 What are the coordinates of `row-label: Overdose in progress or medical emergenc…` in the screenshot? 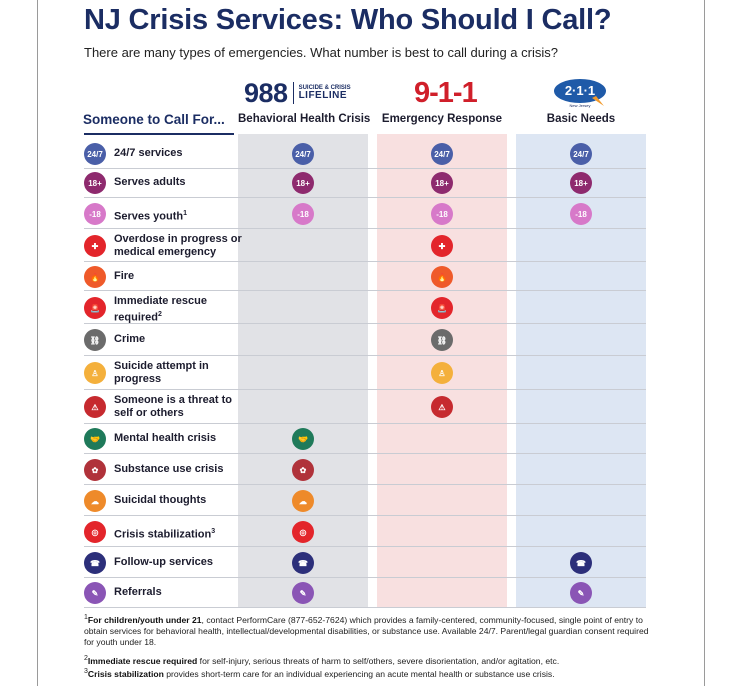 It's located at (179, 246).